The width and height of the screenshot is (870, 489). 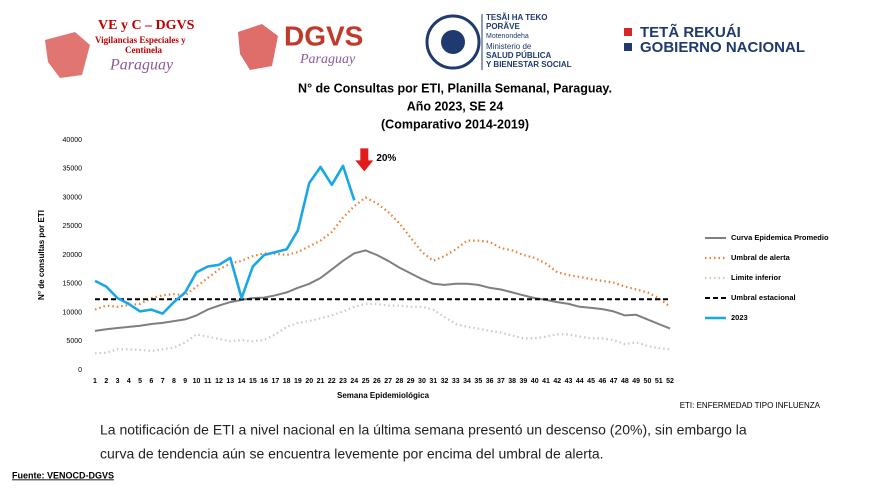 What do you see at coordinates (411, 381) in the screenshot?
I see `x-tick-label: 29` at bounding box center [411, 381].